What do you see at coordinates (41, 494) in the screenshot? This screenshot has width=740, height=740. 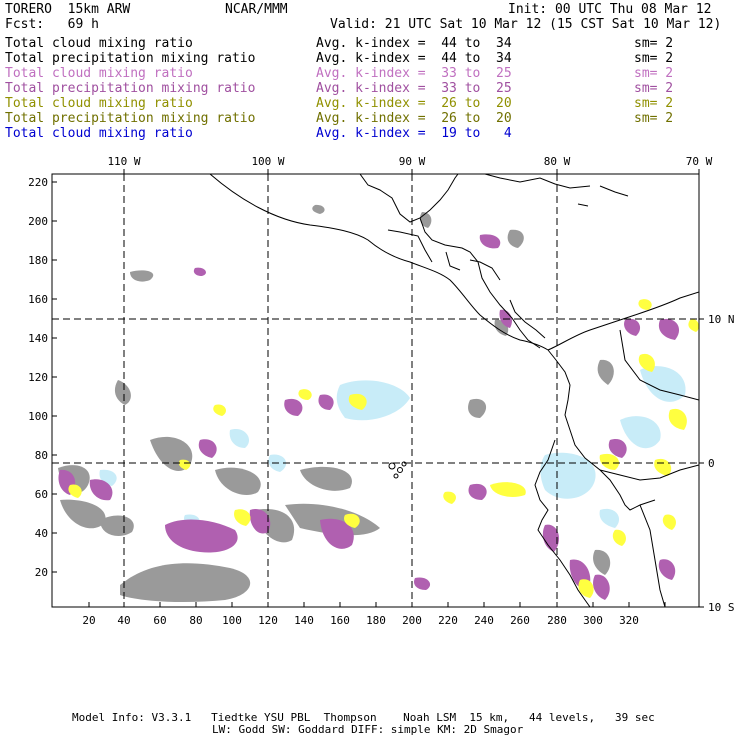 I see `y-tick-label: 60` at bounding box center [41, 494].